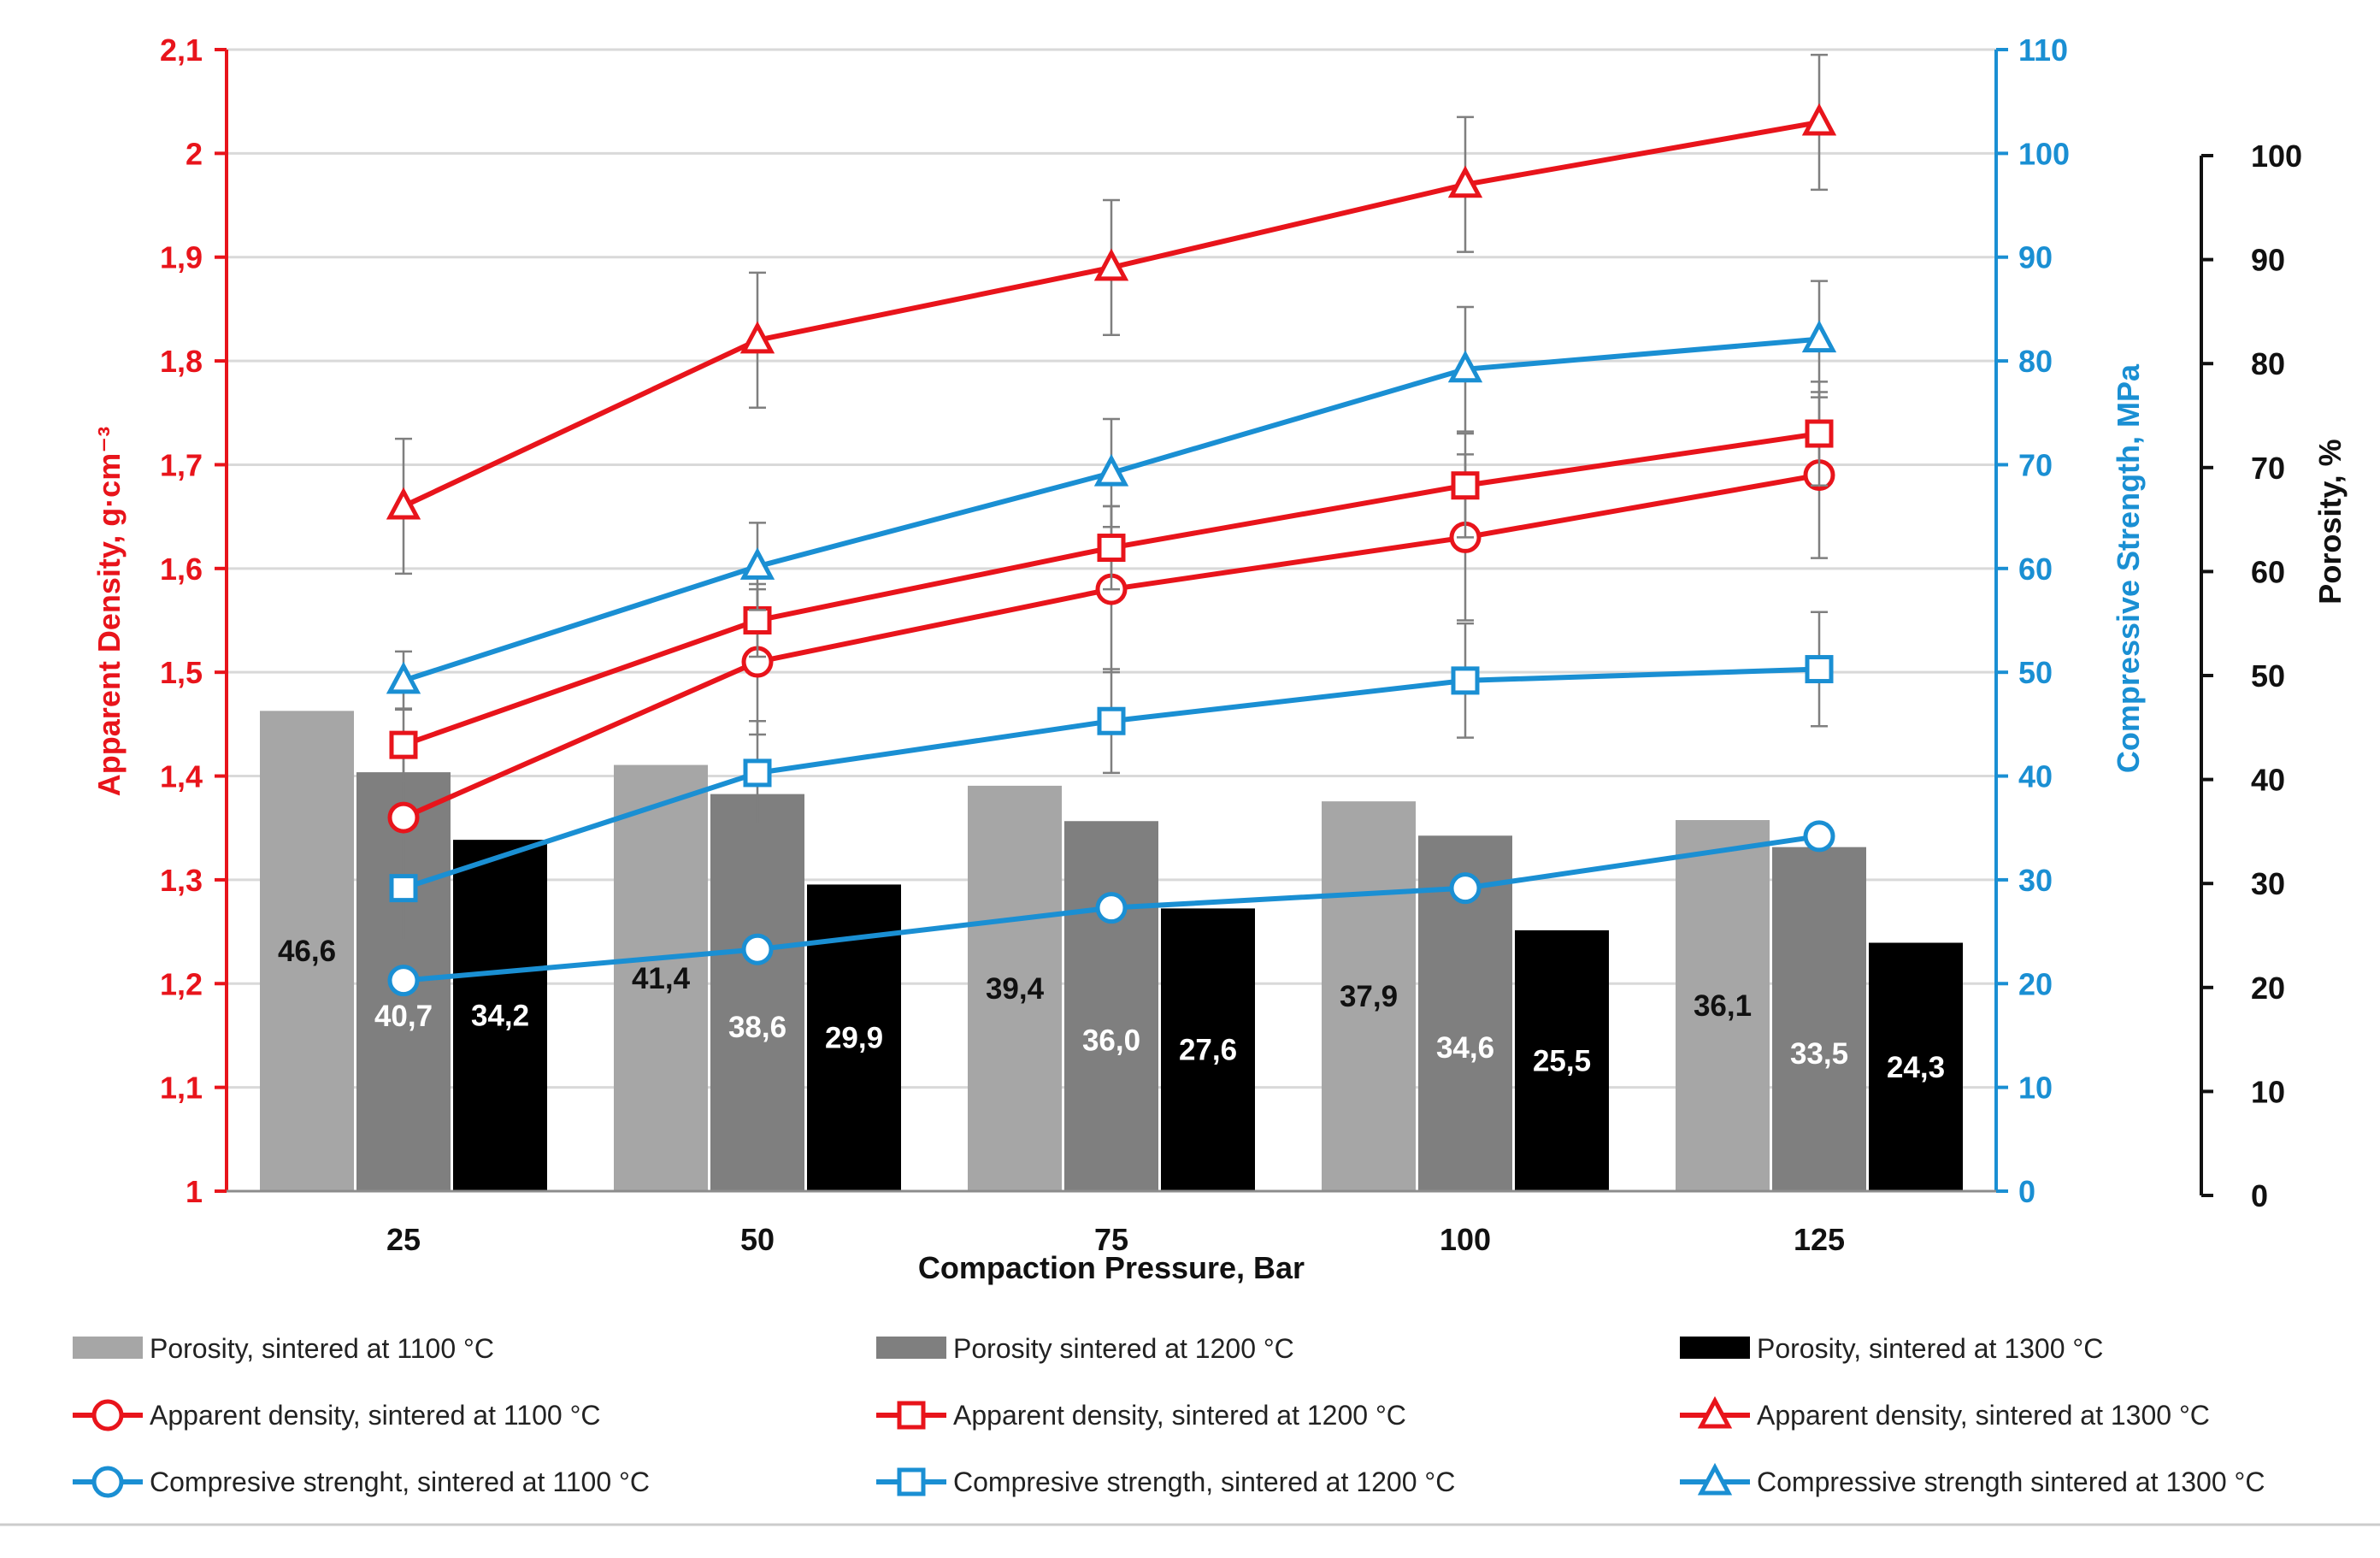  What do you see at coordinates (854, 1038) in the screenshot?
I see `bar-data-label: 29,9` at bounding box center [854, 1038].